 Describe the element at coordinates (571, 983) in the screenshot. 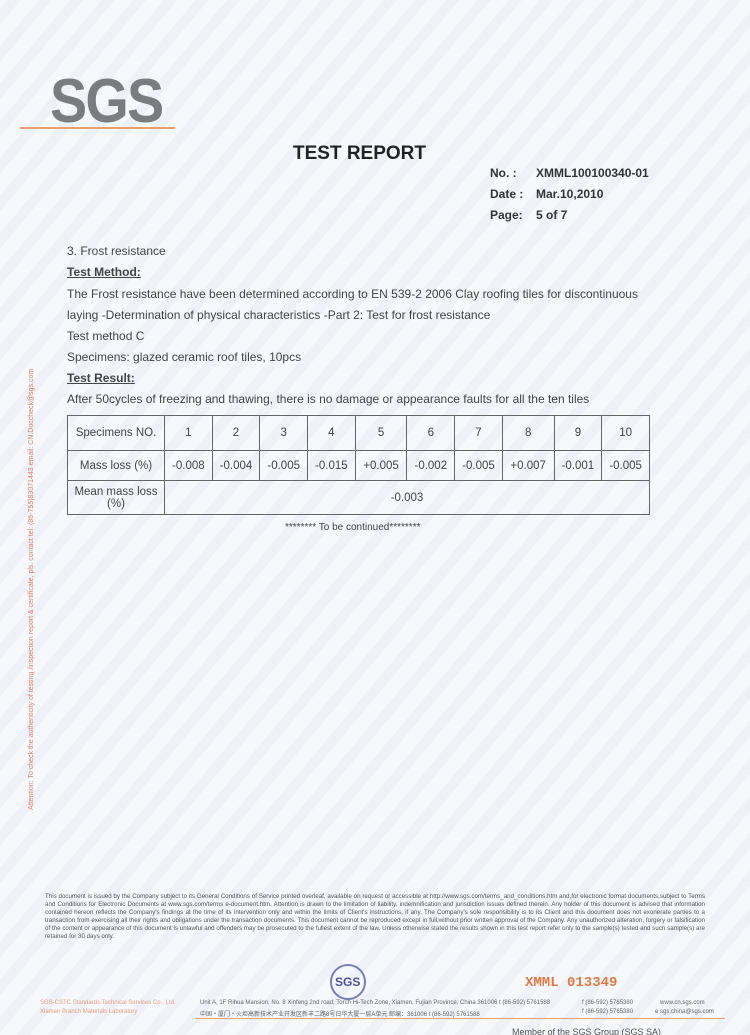

I see `serial-number: XMML 013349` at that location.